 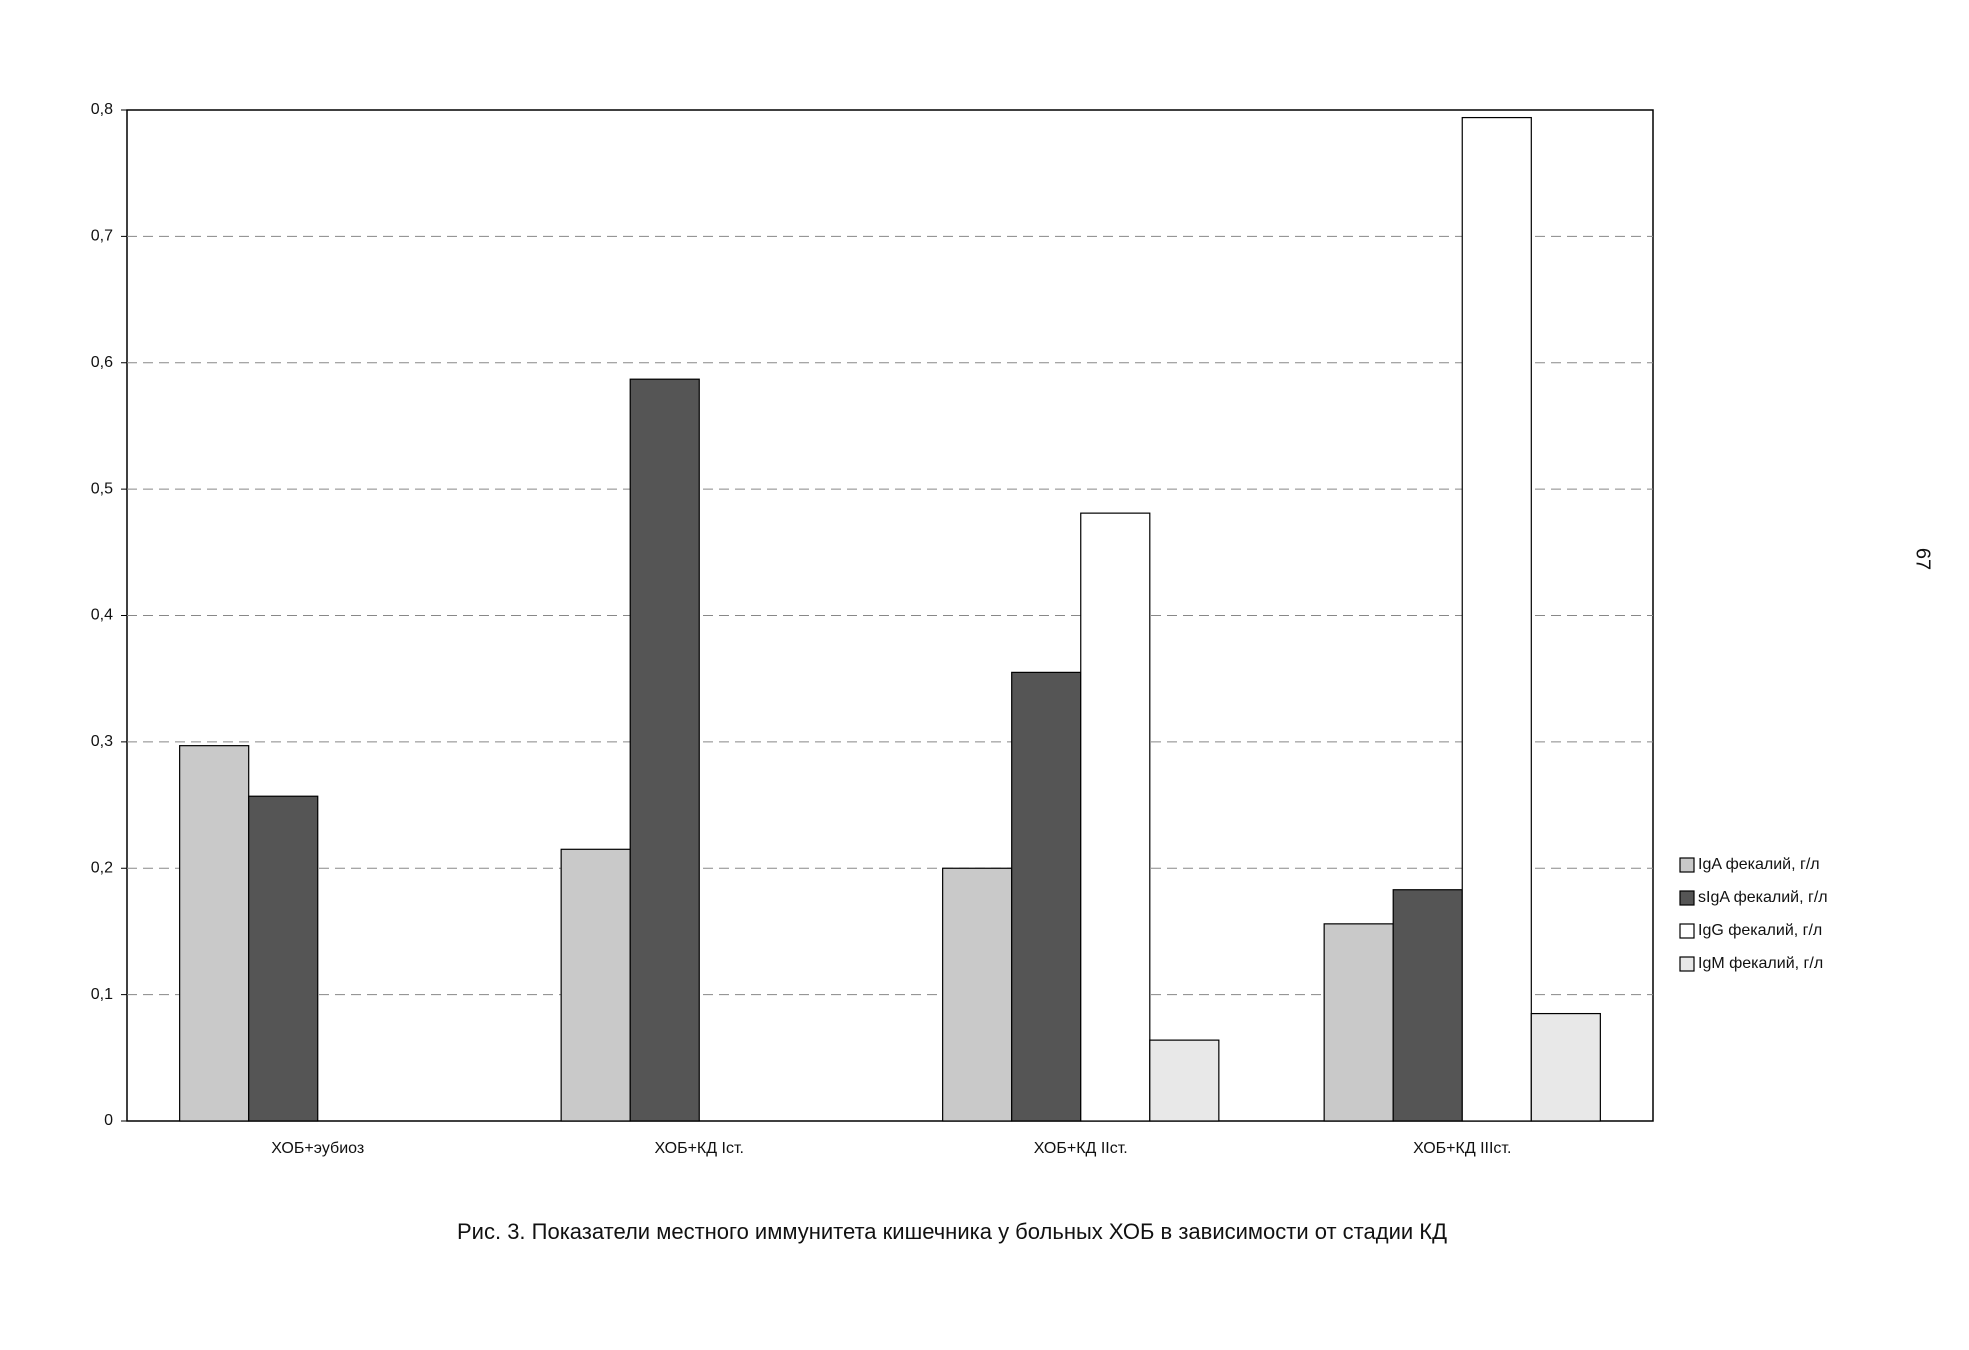 I want to click on x-tick-label: ХОБ+КД Iст., so click(x=699, y=1148).